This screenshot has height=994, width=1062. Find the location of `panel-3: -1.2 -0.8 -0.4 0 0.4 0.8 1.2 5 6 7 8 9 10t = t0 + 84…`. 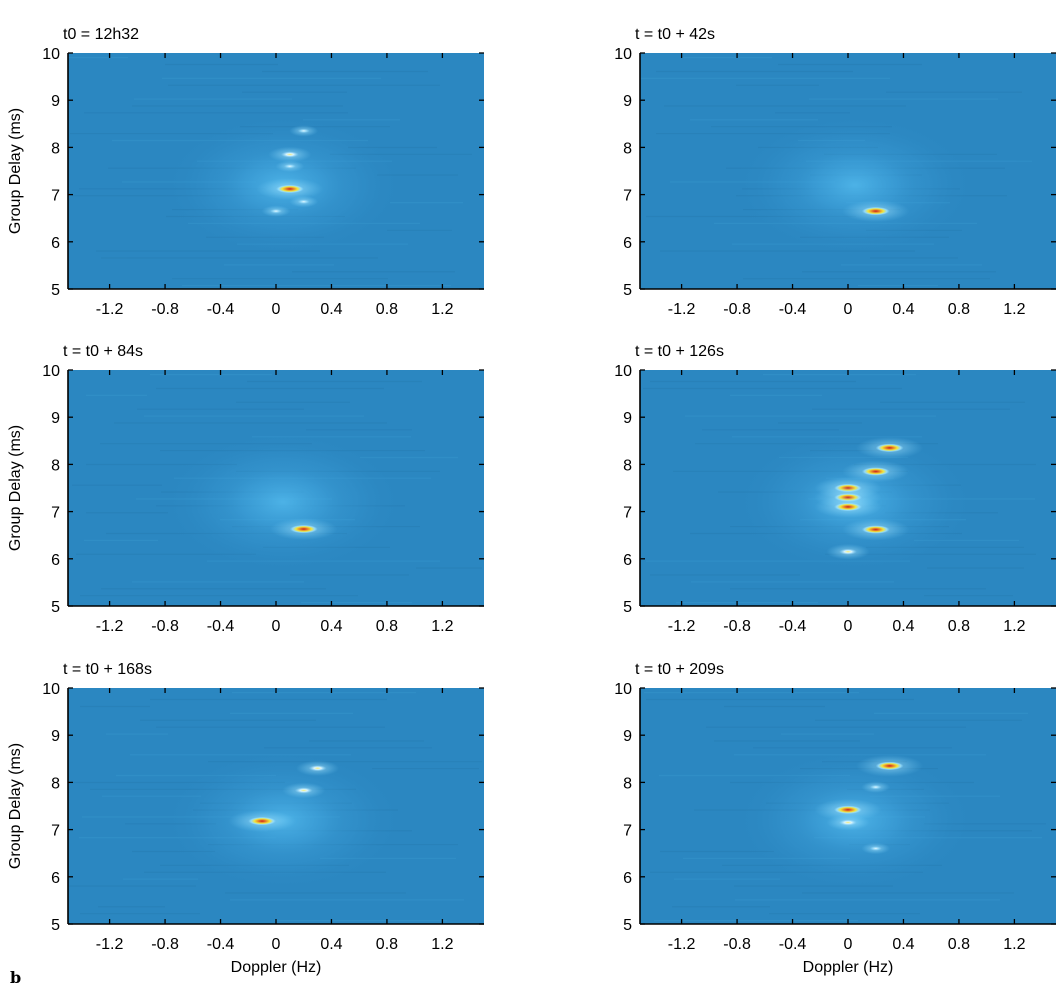

panel-3: -1.2 -0.8 -0.4 0 0.4 0.8 1.2 5 6 7 8 9 10t = t0 + 84… is located at coordinates (245, 489).